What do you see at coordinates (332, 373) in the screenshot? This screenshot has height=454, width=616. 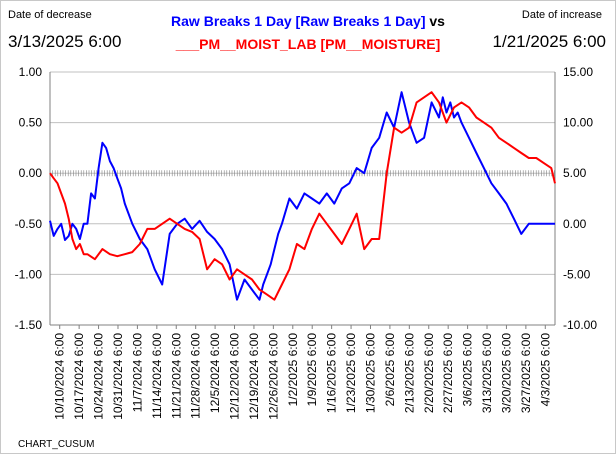 I see `x-tick-label: 1/16/2025 6:00` at bounding box center [332, 373].